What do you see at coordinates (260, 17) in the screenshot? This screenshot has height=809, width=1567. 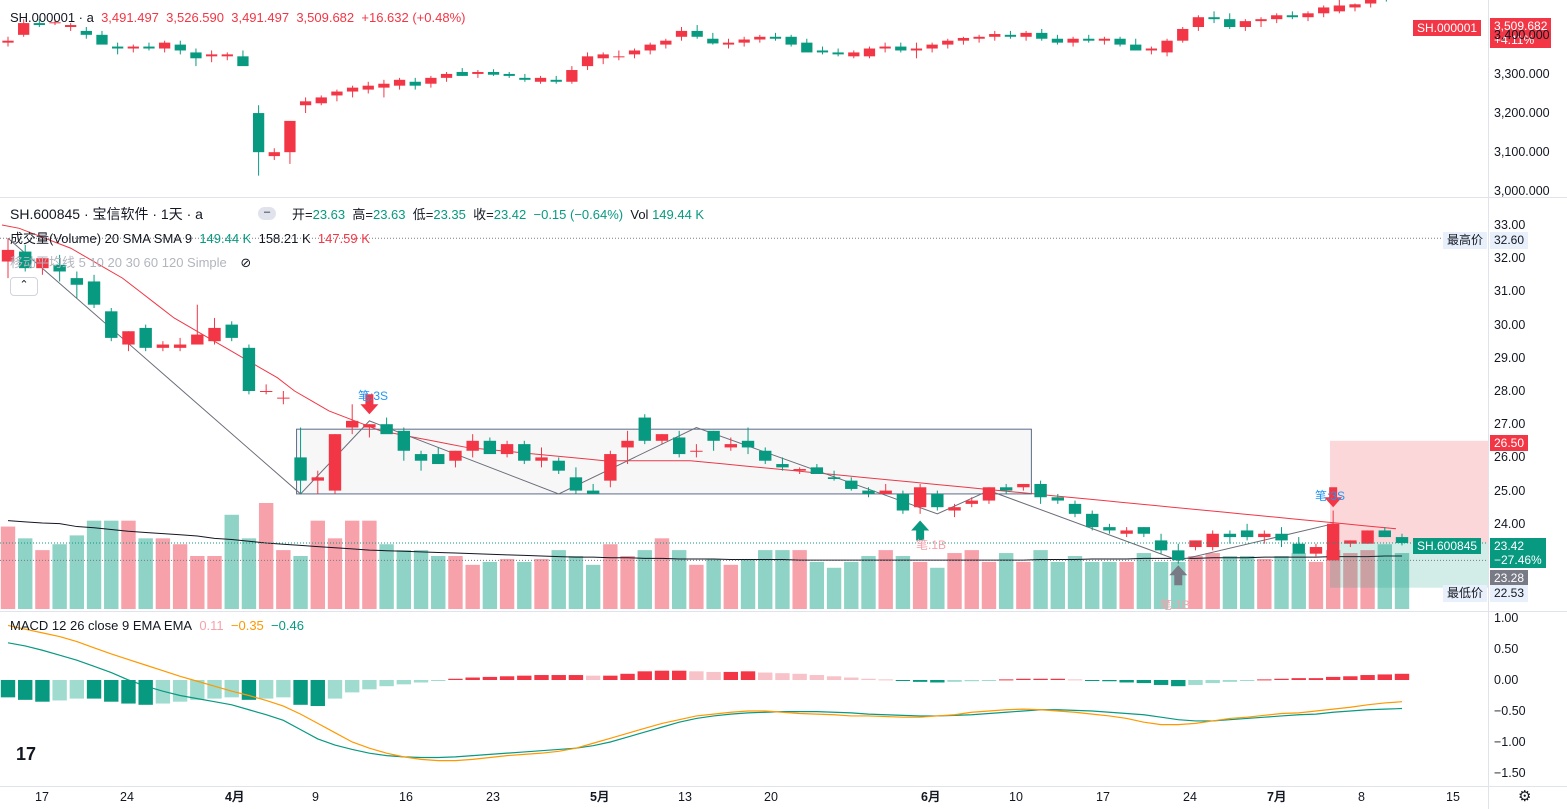 I see `index-low: 3,491.497` at bounding box center [260, 17].